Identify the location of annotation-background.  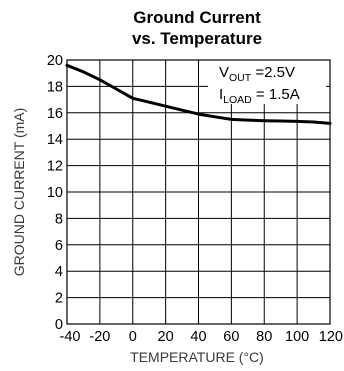
(267, 81).